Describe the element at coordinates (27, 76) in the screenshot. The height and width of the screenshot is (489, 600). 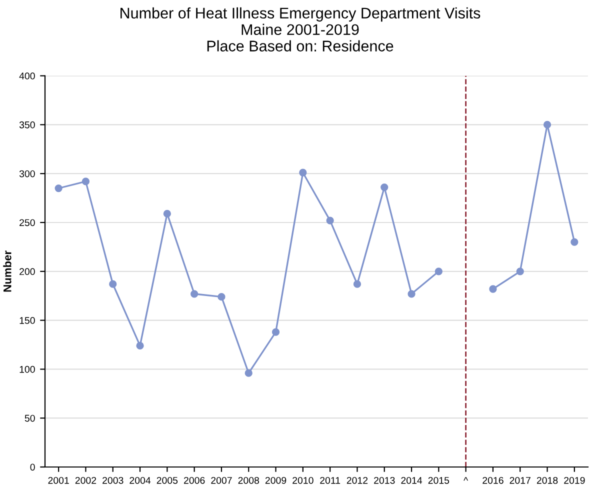
I see `y-tick-label: 400` at that location.